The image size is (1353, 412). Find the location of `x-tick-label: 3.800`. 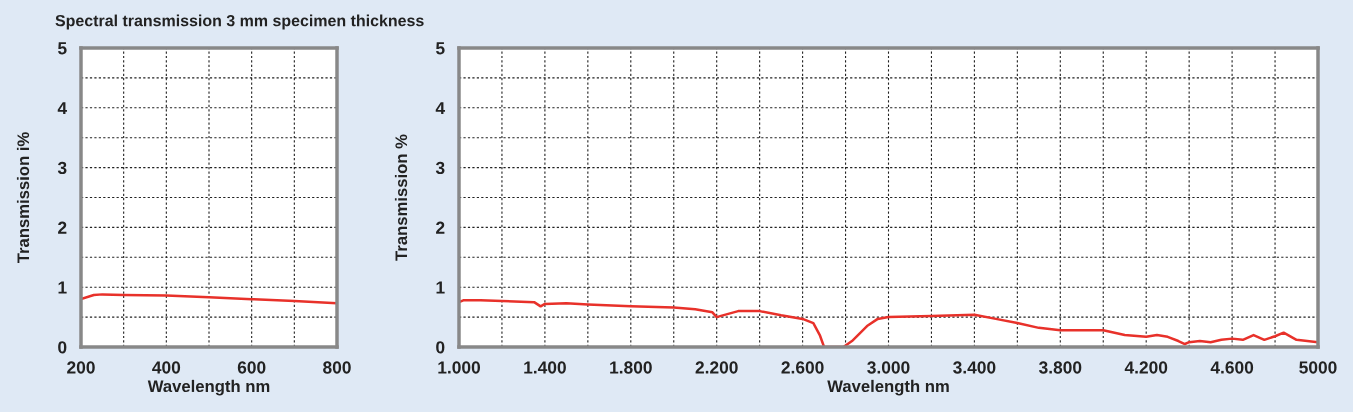

x-tick-label: 3.800 is located at coordinates (1060, 367).